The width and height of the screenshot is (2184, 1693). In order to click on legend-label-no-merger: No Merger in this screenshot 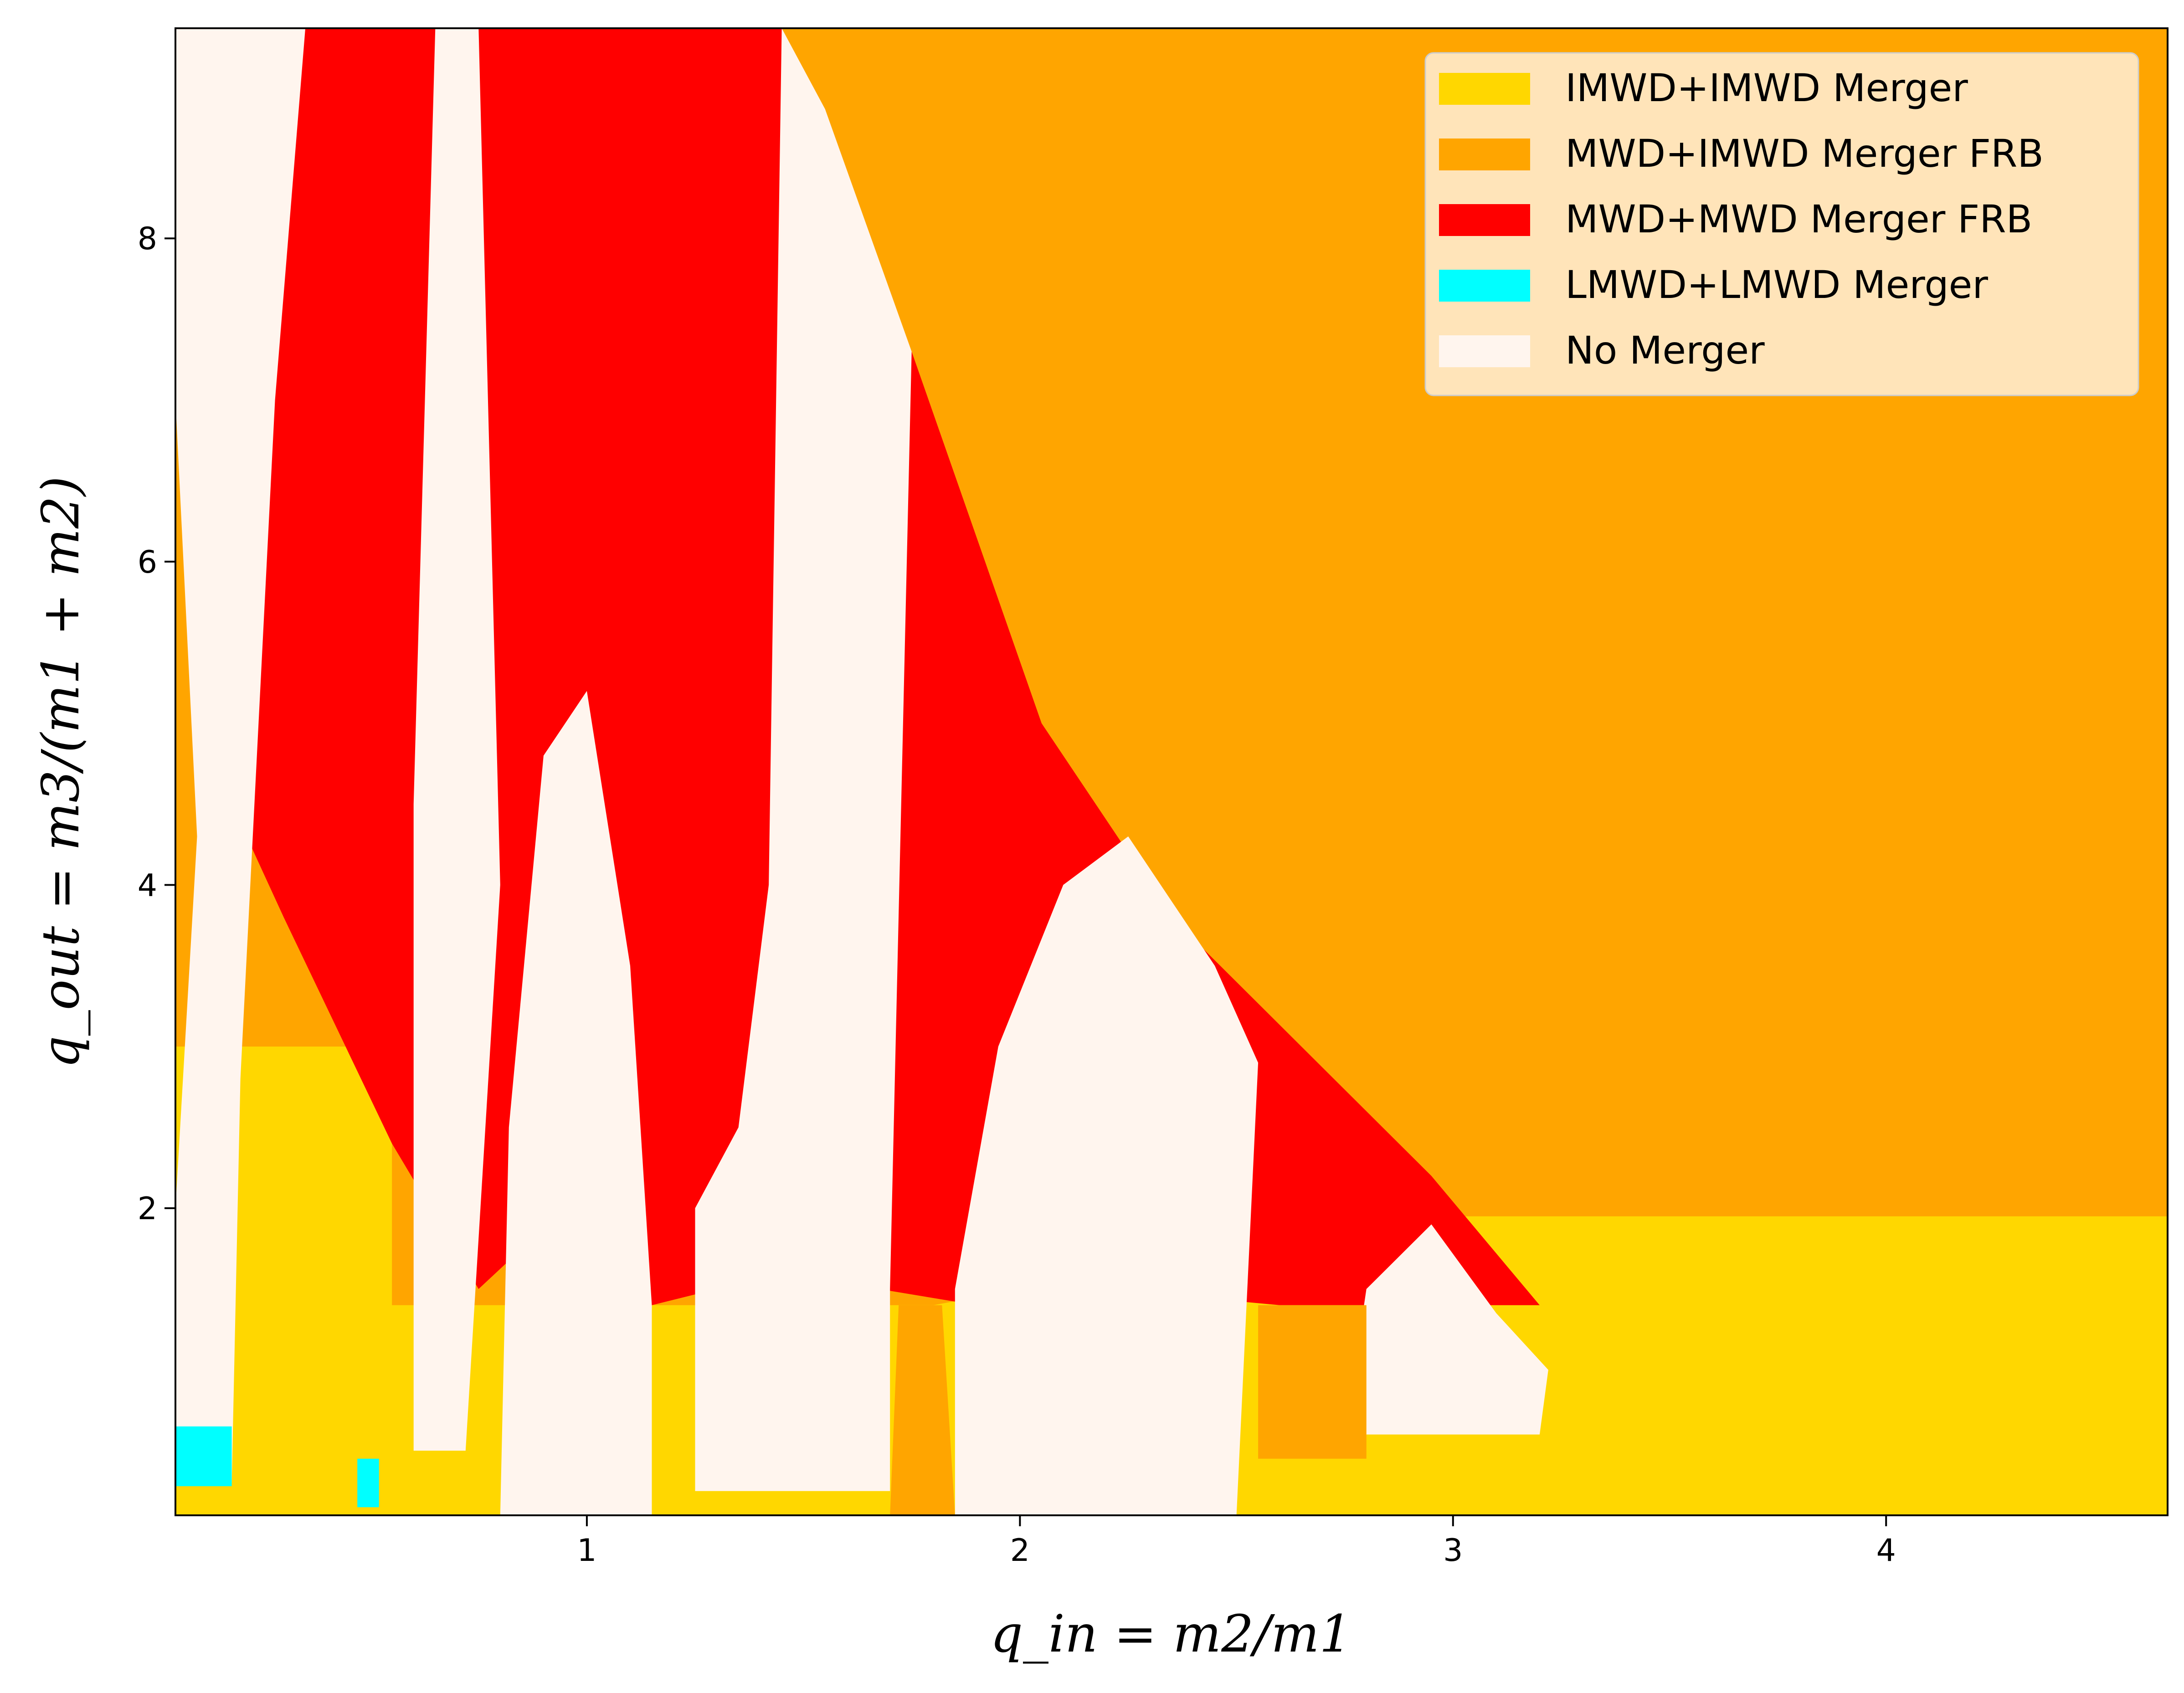, I will do `click(1665, 350)`.